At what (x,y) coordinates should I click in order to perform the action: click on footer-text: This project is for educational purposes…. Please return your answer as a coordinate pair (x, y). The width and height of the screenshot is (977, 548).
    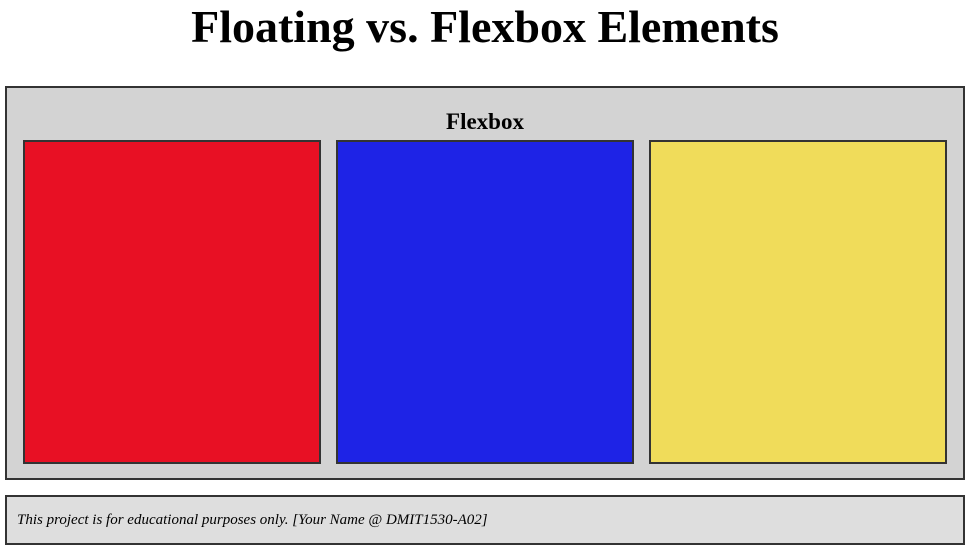
    Looking at the image, I should click on (252, 520).